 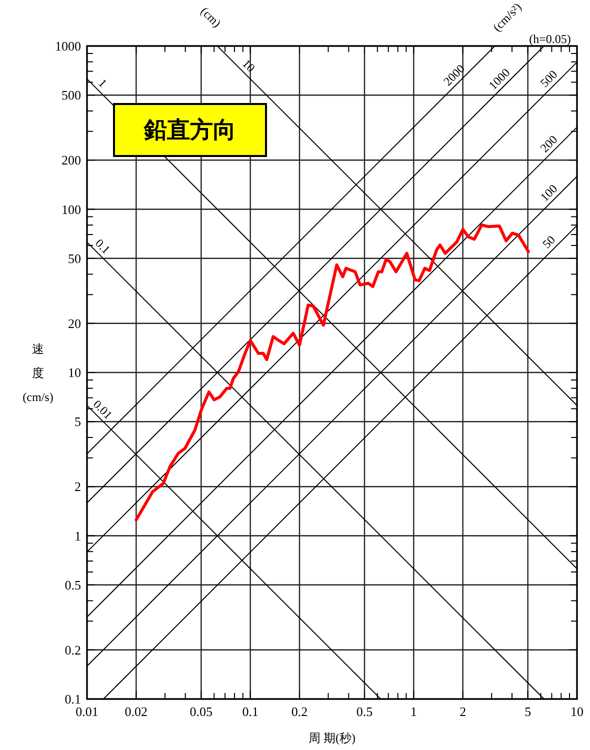 What do you see at coordinates (549, 242) in the screenshot?
I see `annotation: 50` at bounding box center [549, 242].